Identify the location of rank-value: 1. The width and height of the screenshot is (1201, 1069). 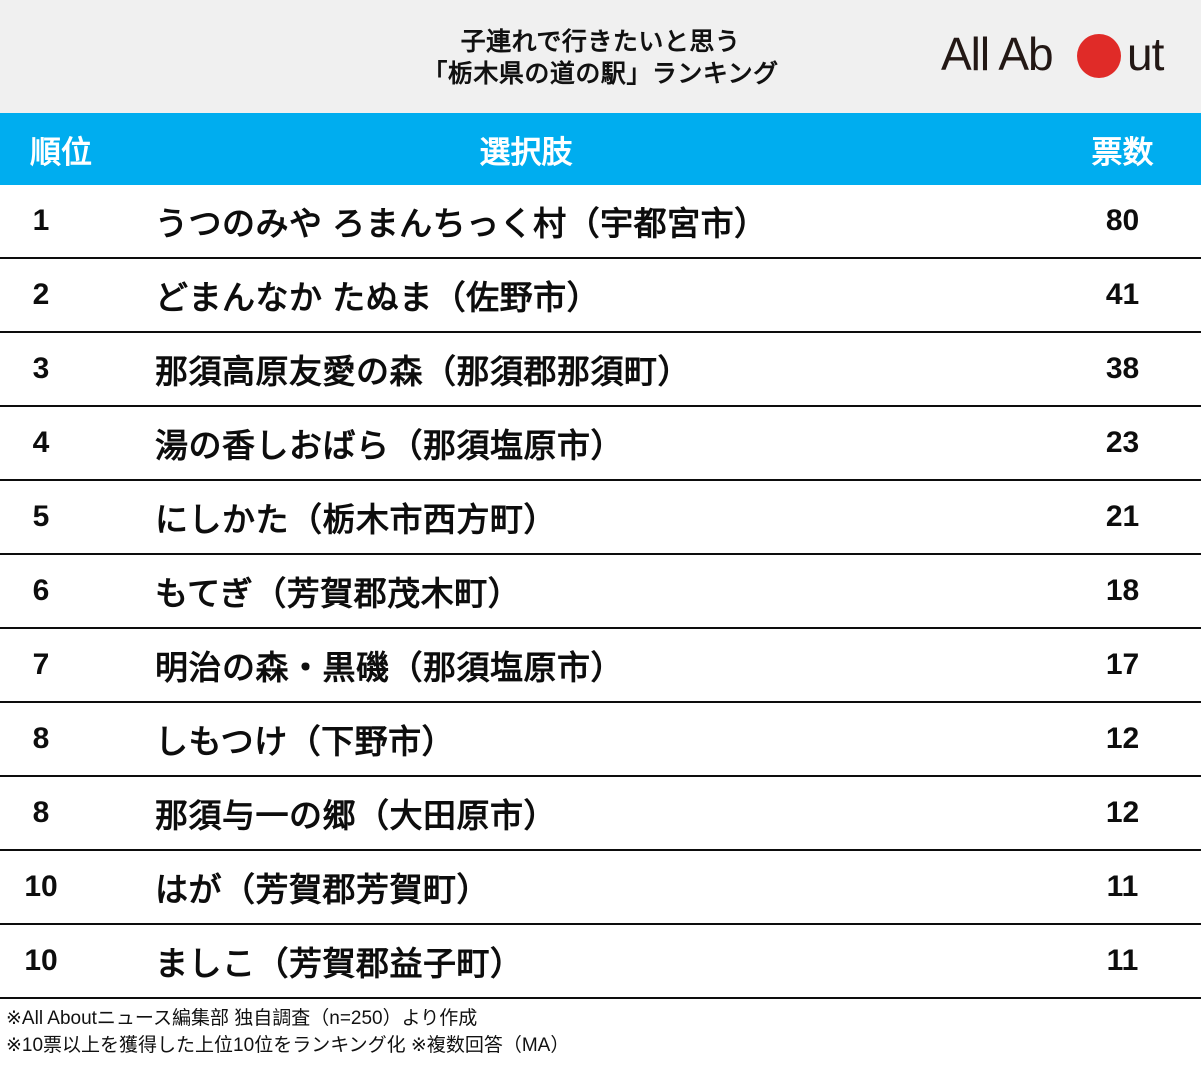
(75, 221).